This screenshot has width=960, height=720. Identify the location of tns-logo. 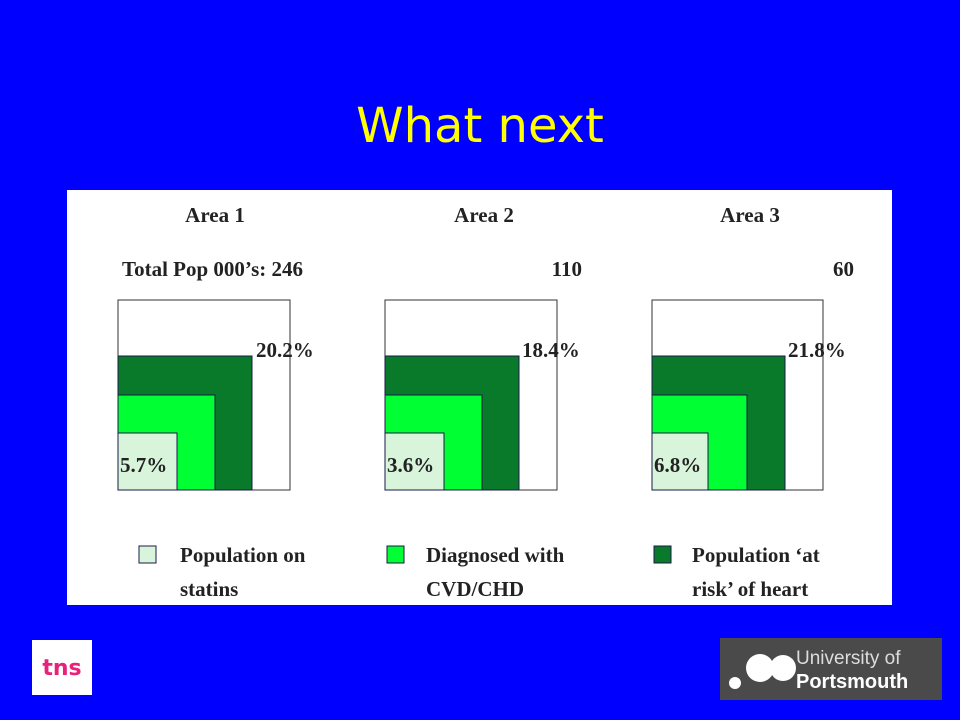
(62, 667).